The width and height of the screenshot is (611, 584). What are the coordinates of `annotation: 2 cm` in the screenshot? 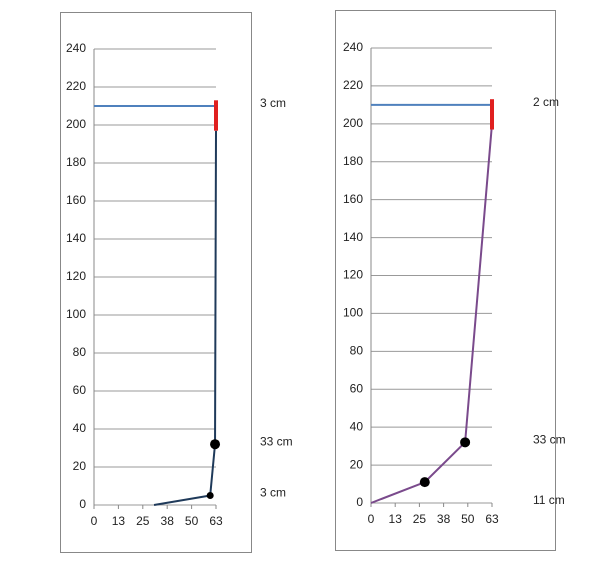 It's located at (546, 102).